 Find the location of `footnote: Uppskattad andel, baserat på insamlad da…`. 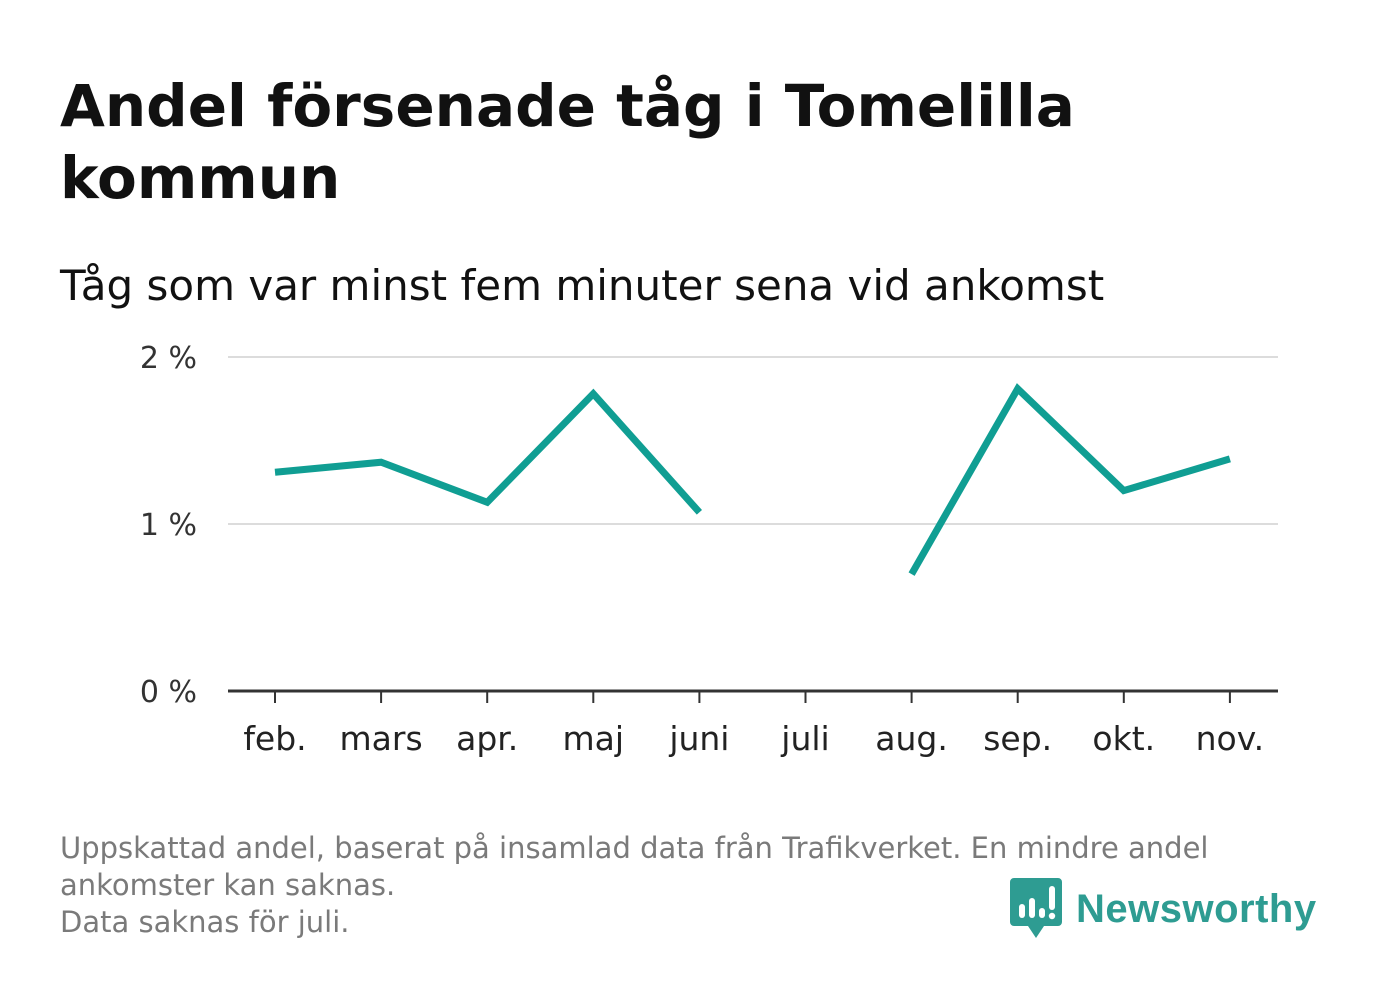

footnote: Uppskattad andel, baserat på insamlad da… is located at coordinates (690, 885).